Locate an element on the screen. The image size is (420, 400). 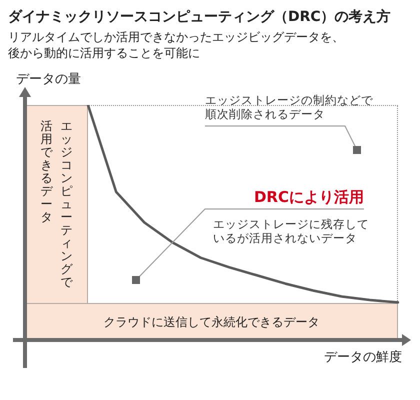
annotation: エッジストレージの制約などで順次削除されるデータ is located at coordinates (289, 107).